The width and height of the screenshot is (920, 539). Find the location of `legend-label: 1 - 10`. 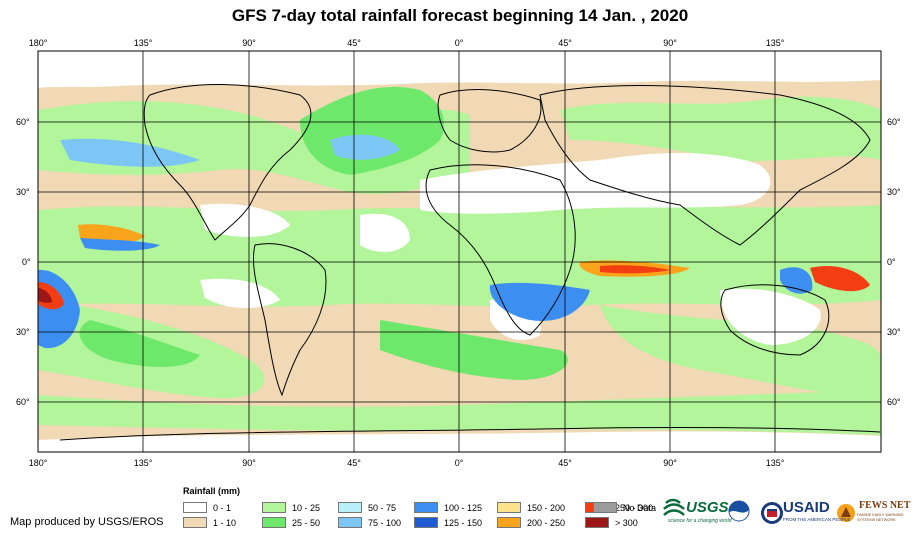

legend-label: 1 - 10 is located at coordinates (225, 522).